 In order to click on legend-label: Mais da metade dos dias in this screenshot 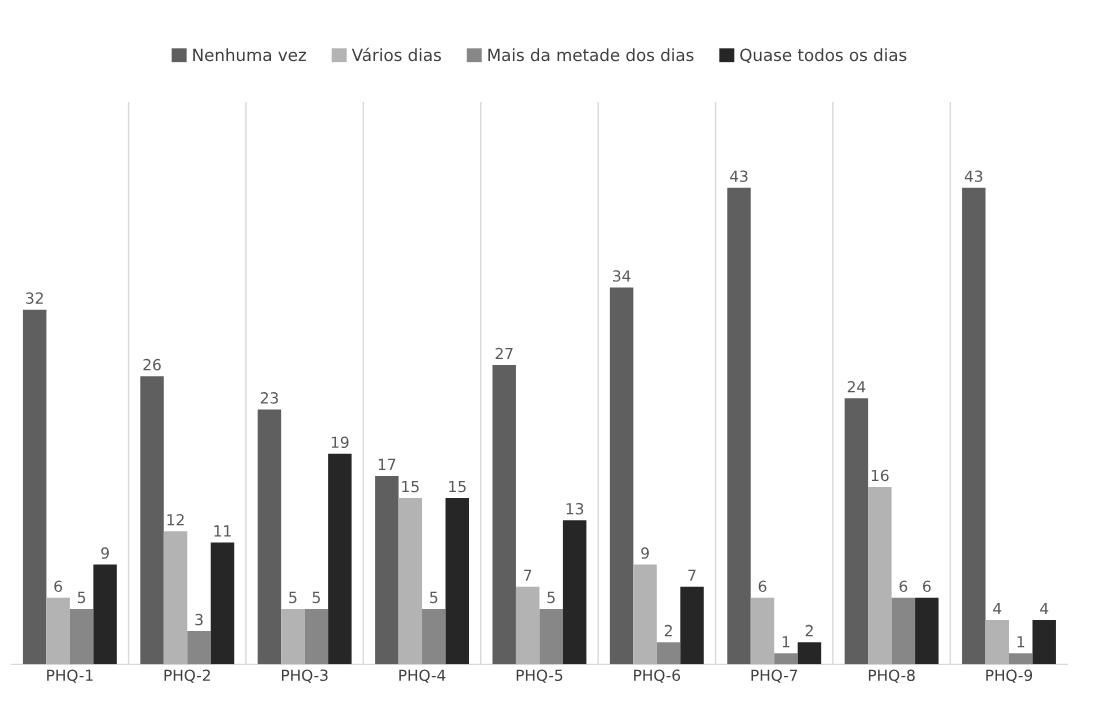, I will do `click(591, 55)`.